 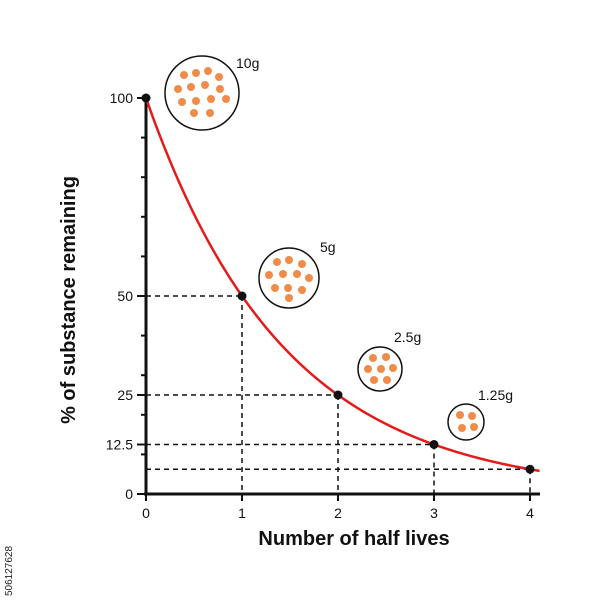 I want to click on mass-label: 5g, so click(x=328, y=247).